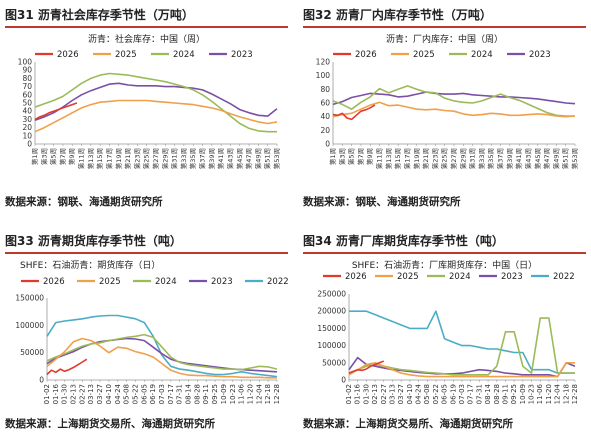 Image resolution: width=591 pixels, height=438 pixels. Describe the element at coordinates (566, 394) in the screenshot. I see `x-tick-label: 12-18` at that location.